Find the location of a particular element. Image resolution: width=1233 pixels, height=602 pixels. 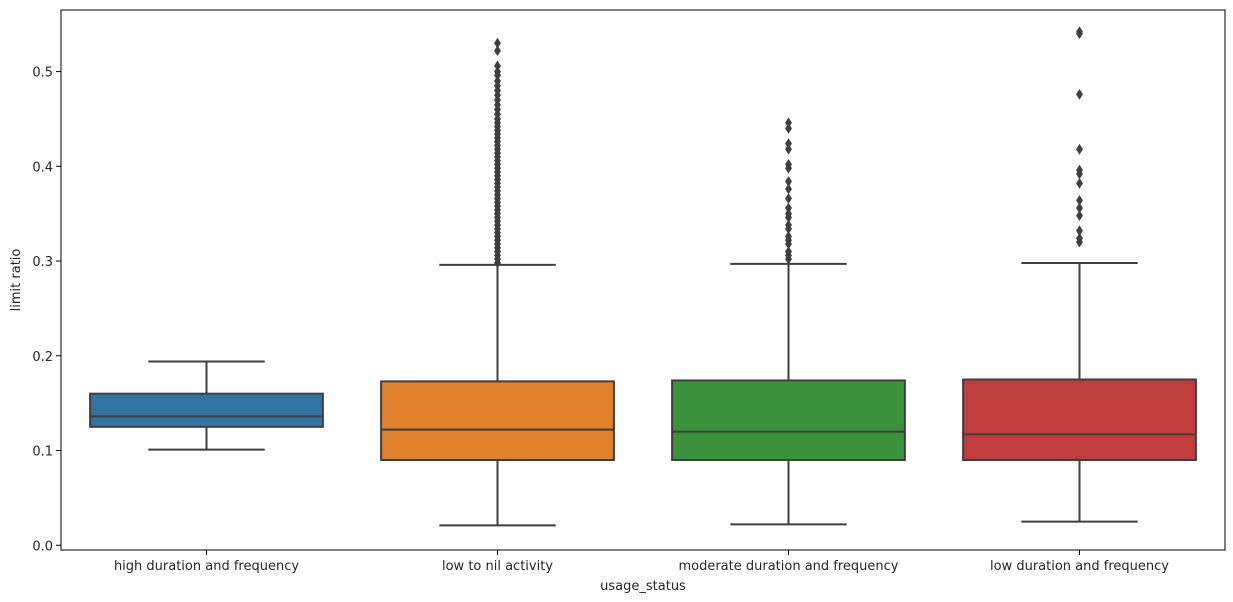

y-tick-label: 0.1 is located at coordinates (42, 452).